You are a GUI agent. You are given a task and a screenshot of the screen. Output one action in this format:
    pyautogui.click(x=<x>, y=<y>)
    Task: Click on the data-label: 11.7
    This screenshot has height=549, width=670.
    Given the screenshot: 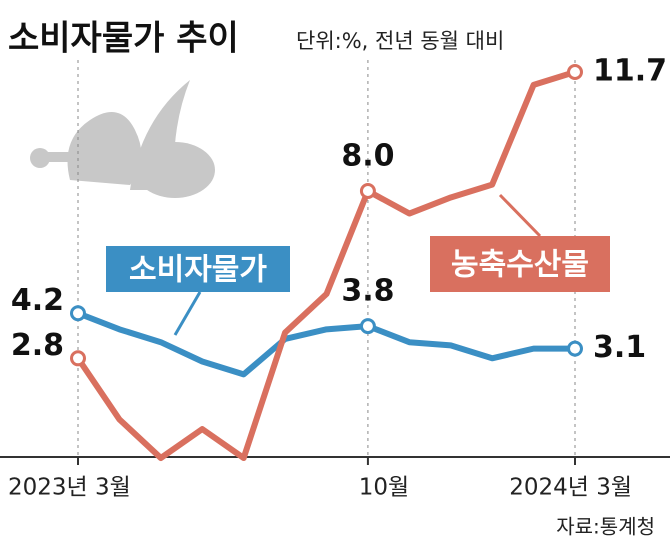 What is the action you would take?
    pyautogui.click(x=630, y=71)
    